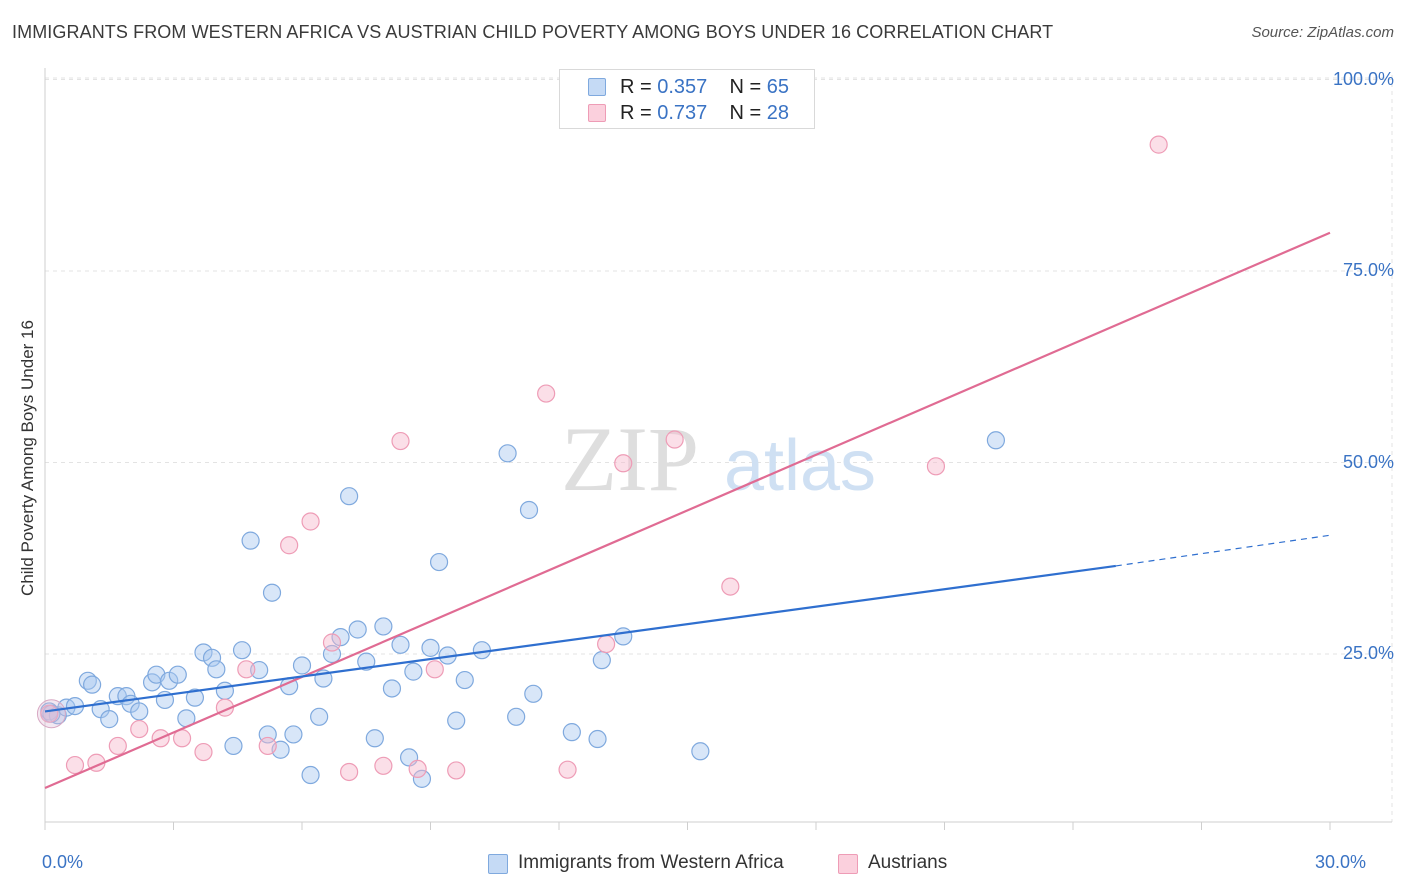 Image resolution: width=1406 pixels, height=892 pixels. I want to click on legend-text: R = 0.737 N = 28, so click(704, 113).